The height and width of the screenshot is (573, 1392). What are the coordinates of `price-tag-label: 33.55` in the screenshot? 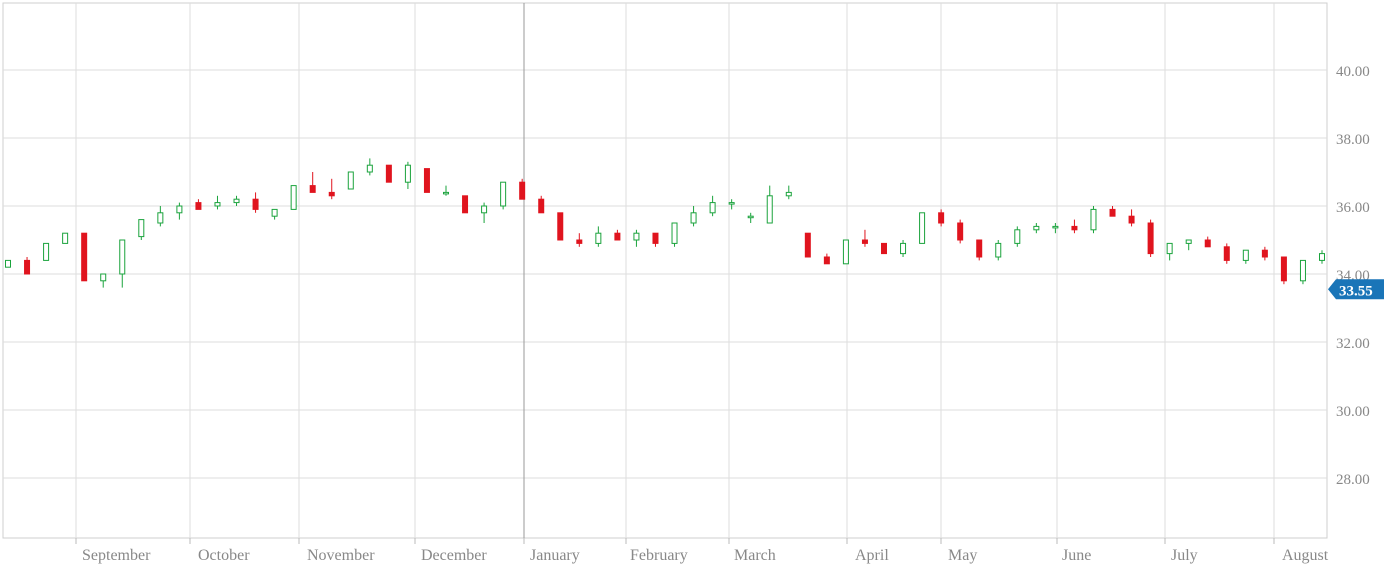 It's located at (1356, 291).